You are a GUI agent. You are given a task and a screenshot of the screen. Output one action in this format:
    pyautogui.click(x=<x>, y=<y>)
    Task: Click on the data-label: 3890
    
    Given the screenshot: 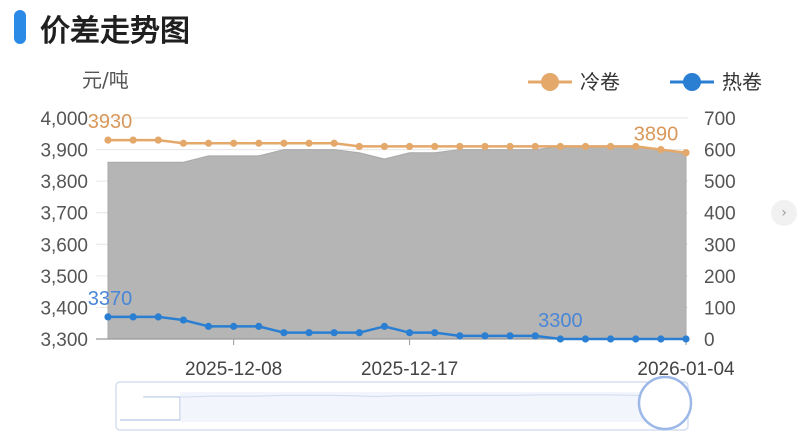 What is the action you would take?
    pyautogui.click(x=656, y=135)
    